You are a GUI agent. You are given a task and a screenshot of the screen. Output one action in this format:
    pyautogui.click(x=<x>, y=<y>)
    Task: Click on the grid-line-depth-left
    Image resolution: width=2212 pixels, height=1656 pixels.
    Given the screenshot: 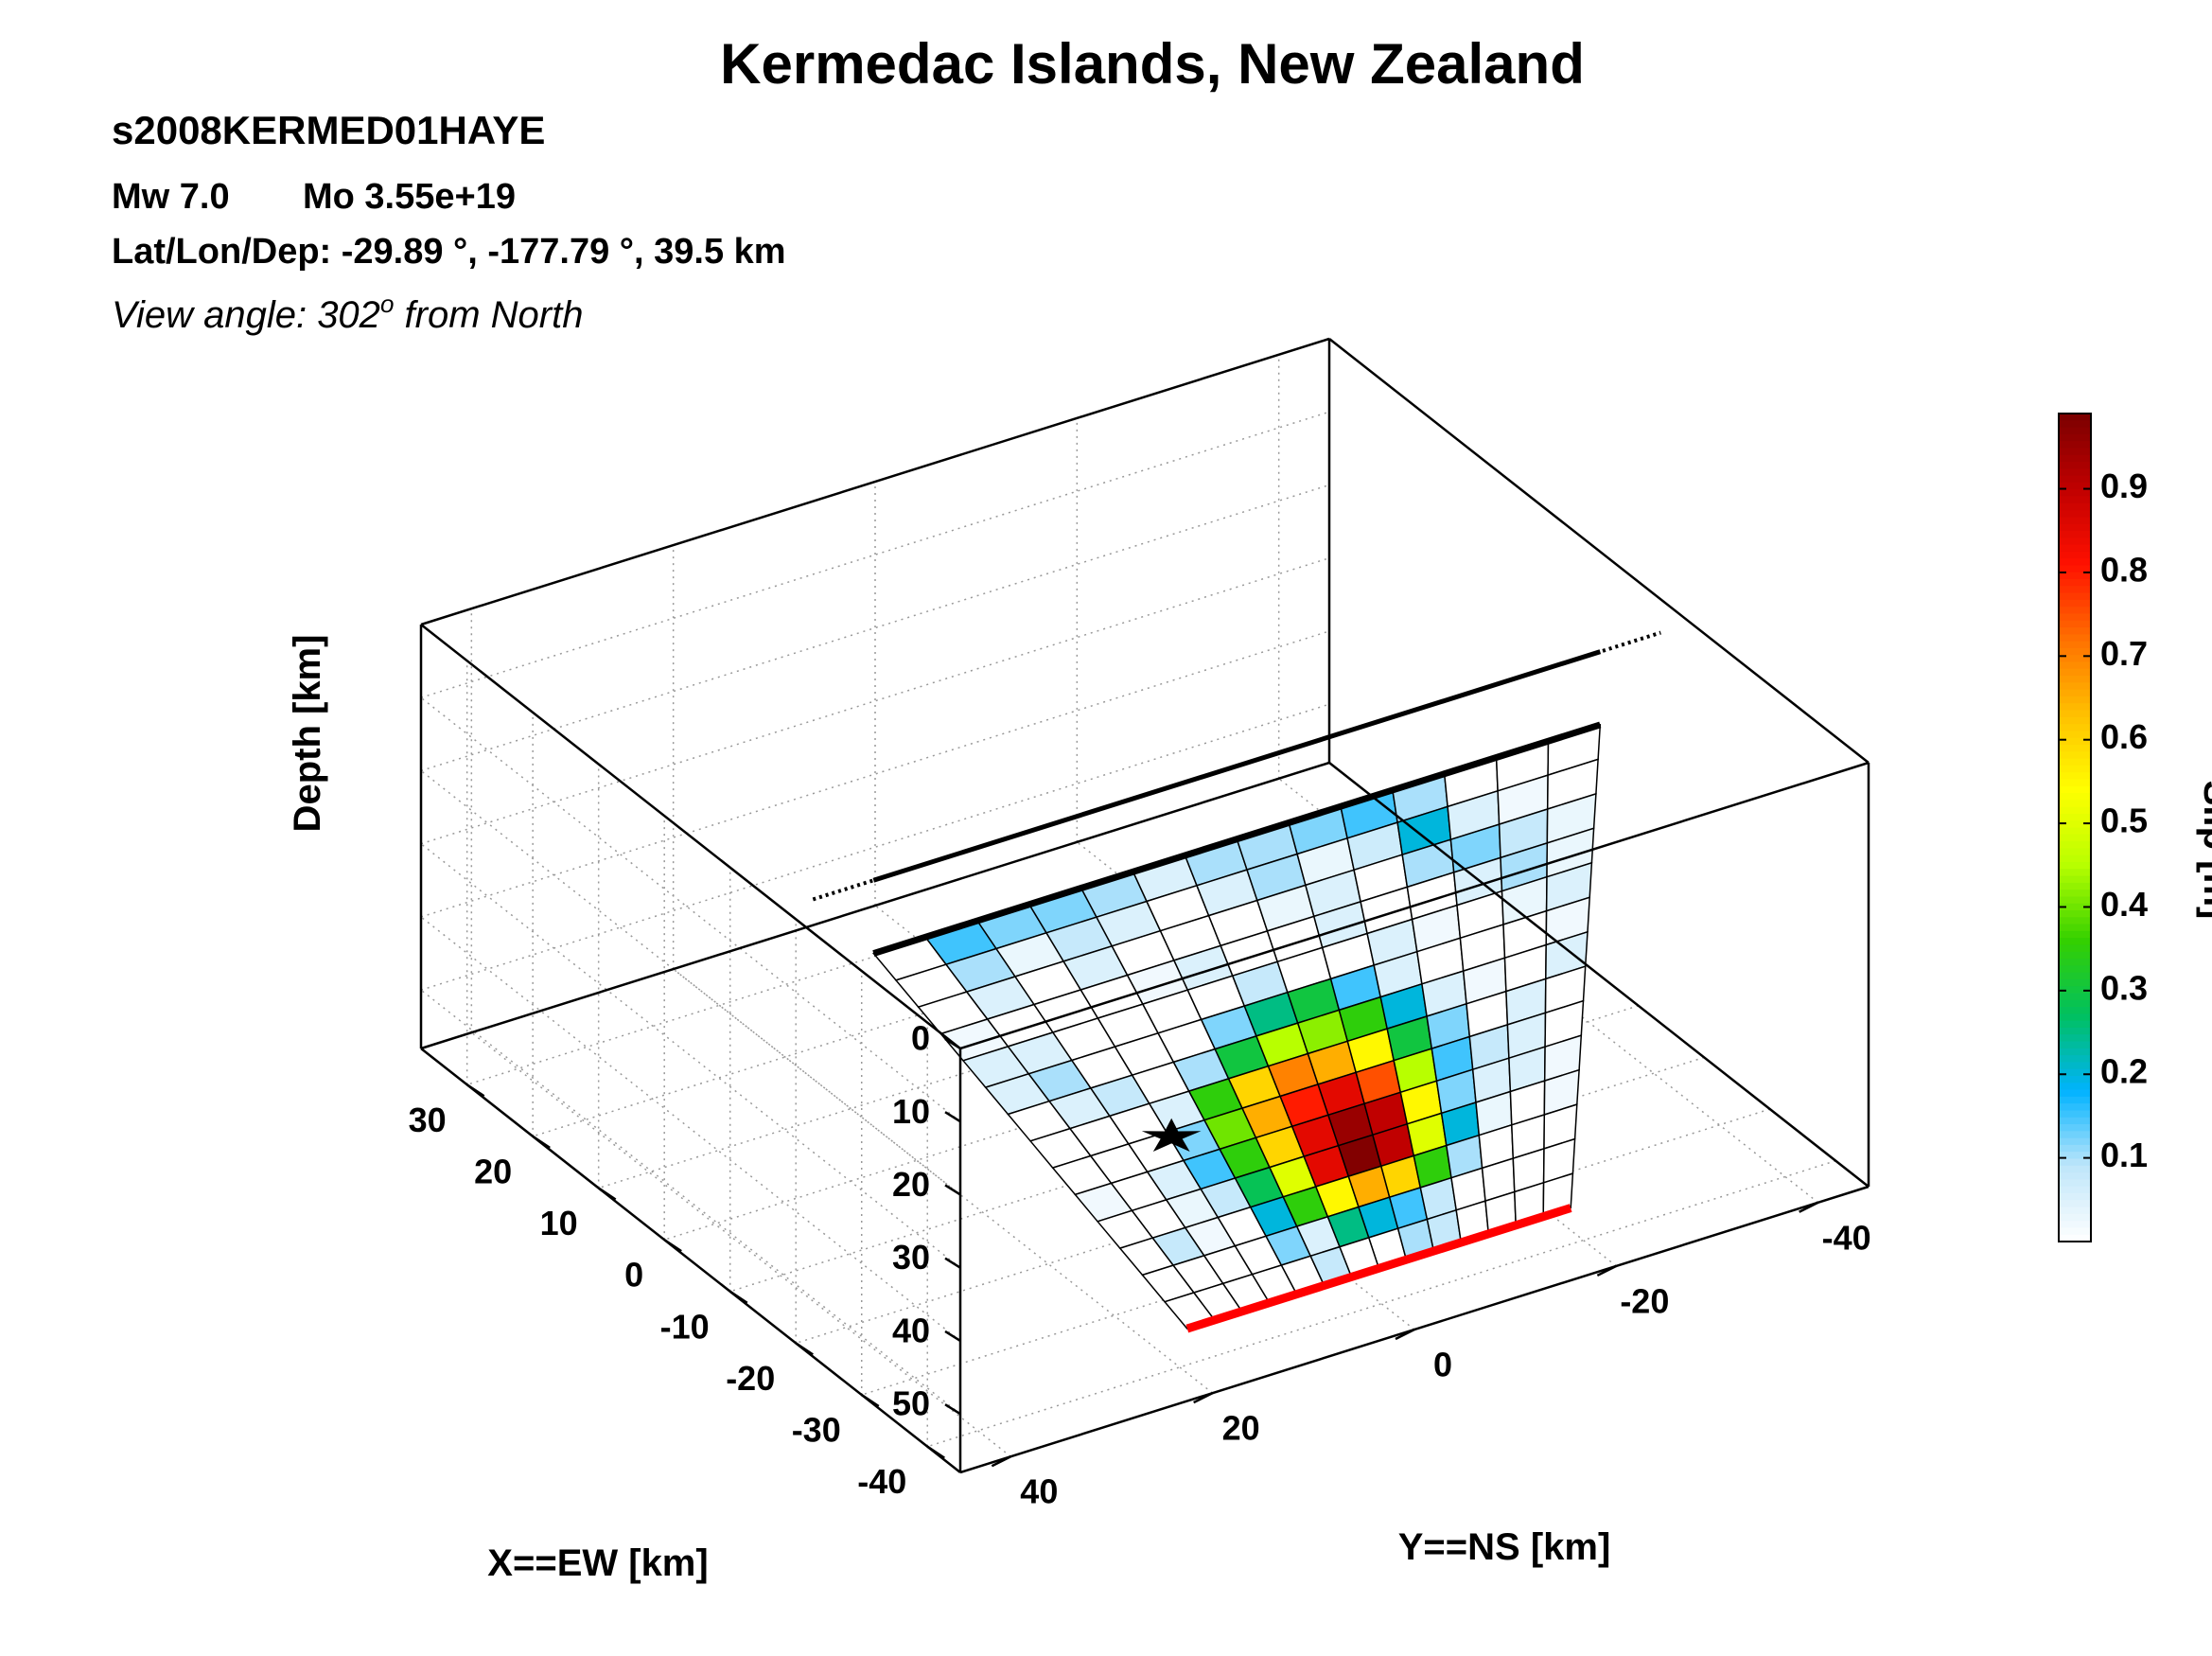 What is the action you would take?
    pyautogui.click(x=691, y=983)
    